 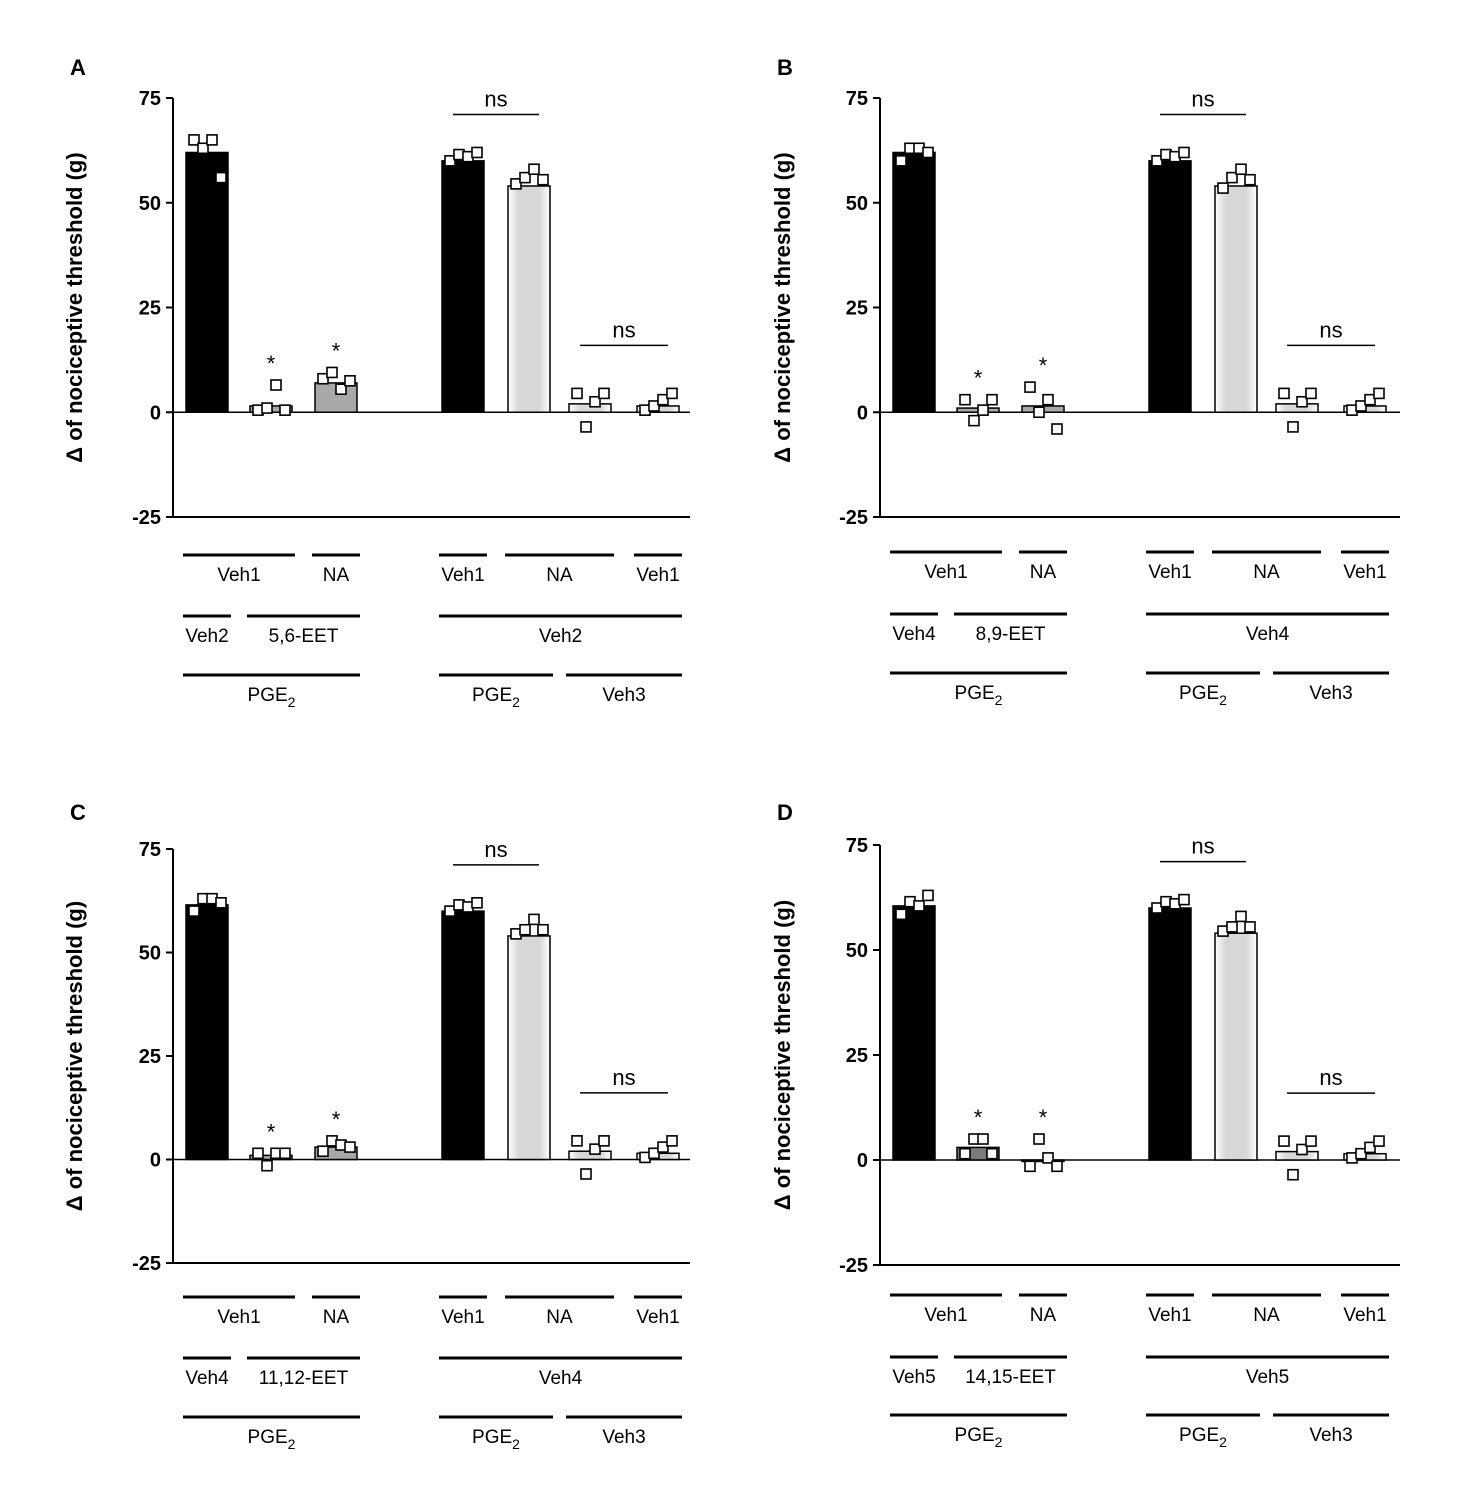 I want to click on condition-label: Veh5, so click(x=913, y=1377).